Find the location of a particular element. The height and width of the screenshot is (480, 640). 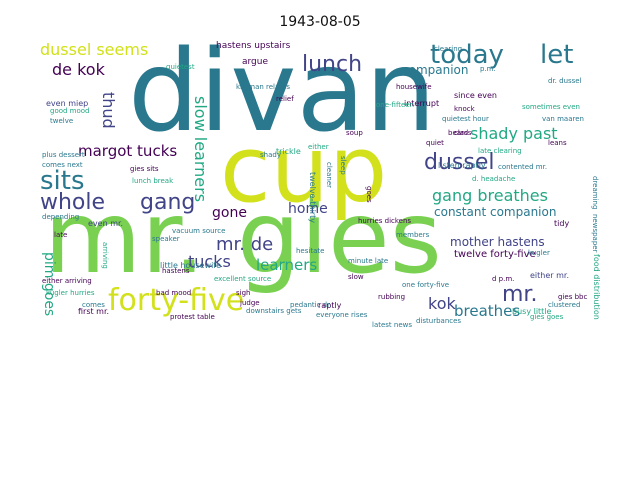

word-hastens-upstairs: hastens upstairs is located at coordinates (253, 46).